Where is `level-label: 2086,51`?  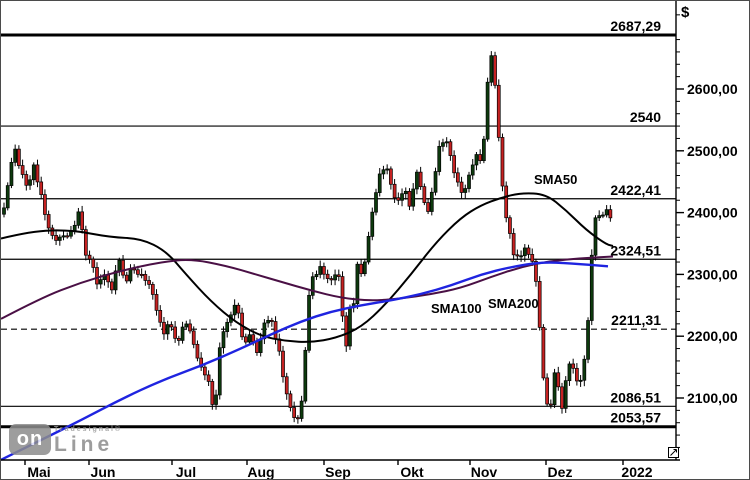
level-label: 2086,51 is located at coordinates (635, 397).